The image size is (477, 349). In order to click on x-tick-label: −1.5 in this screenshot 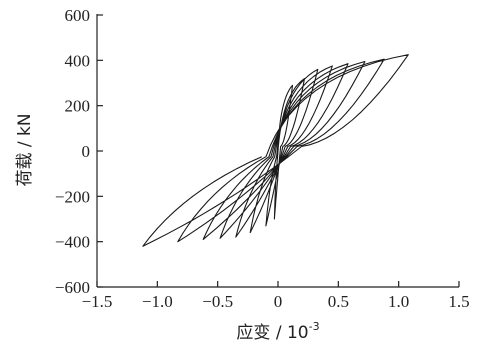, I will do `click(97, 301)`.